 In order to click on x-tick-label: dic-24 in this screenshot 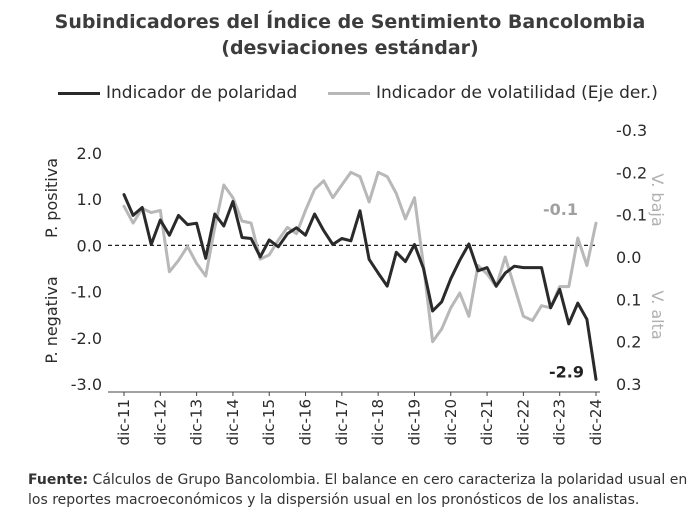, I will do `click(596, 422)`.